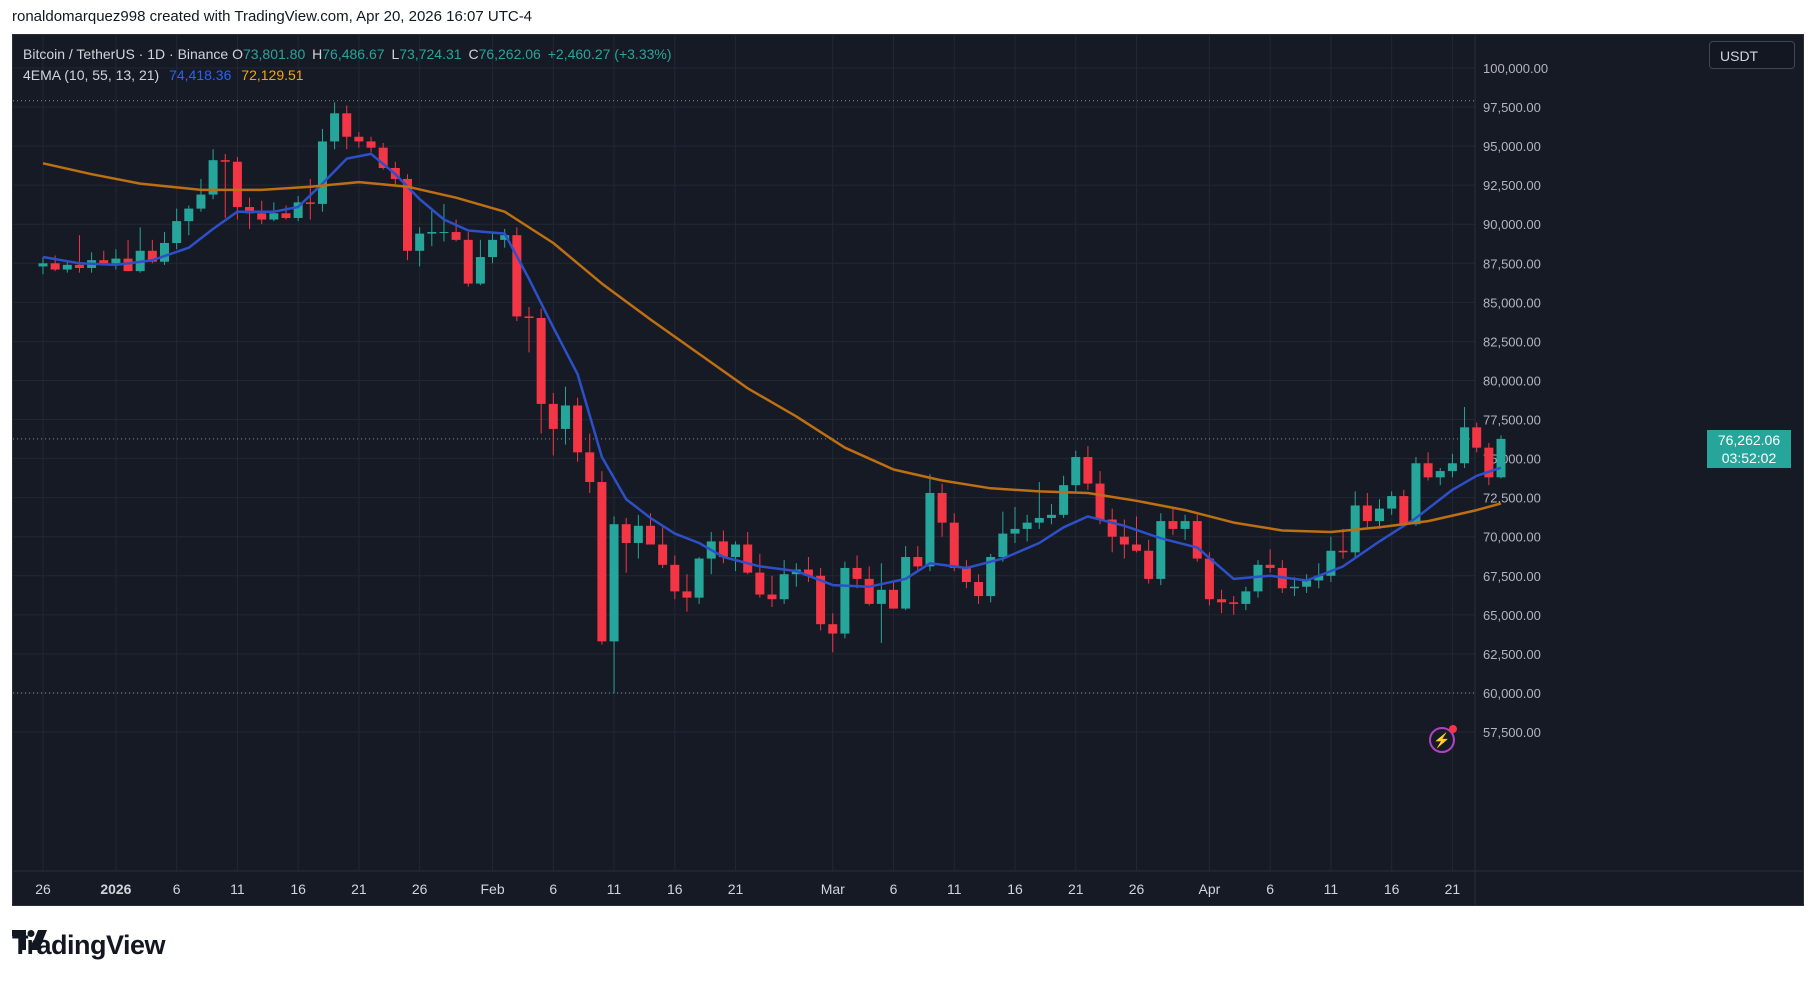 The height and width of the screenshot is (981, 1814). Describe the element at coordinates (1512, 146) in the screenshot. I see `price-tick-label: 95,000.00` at that location.